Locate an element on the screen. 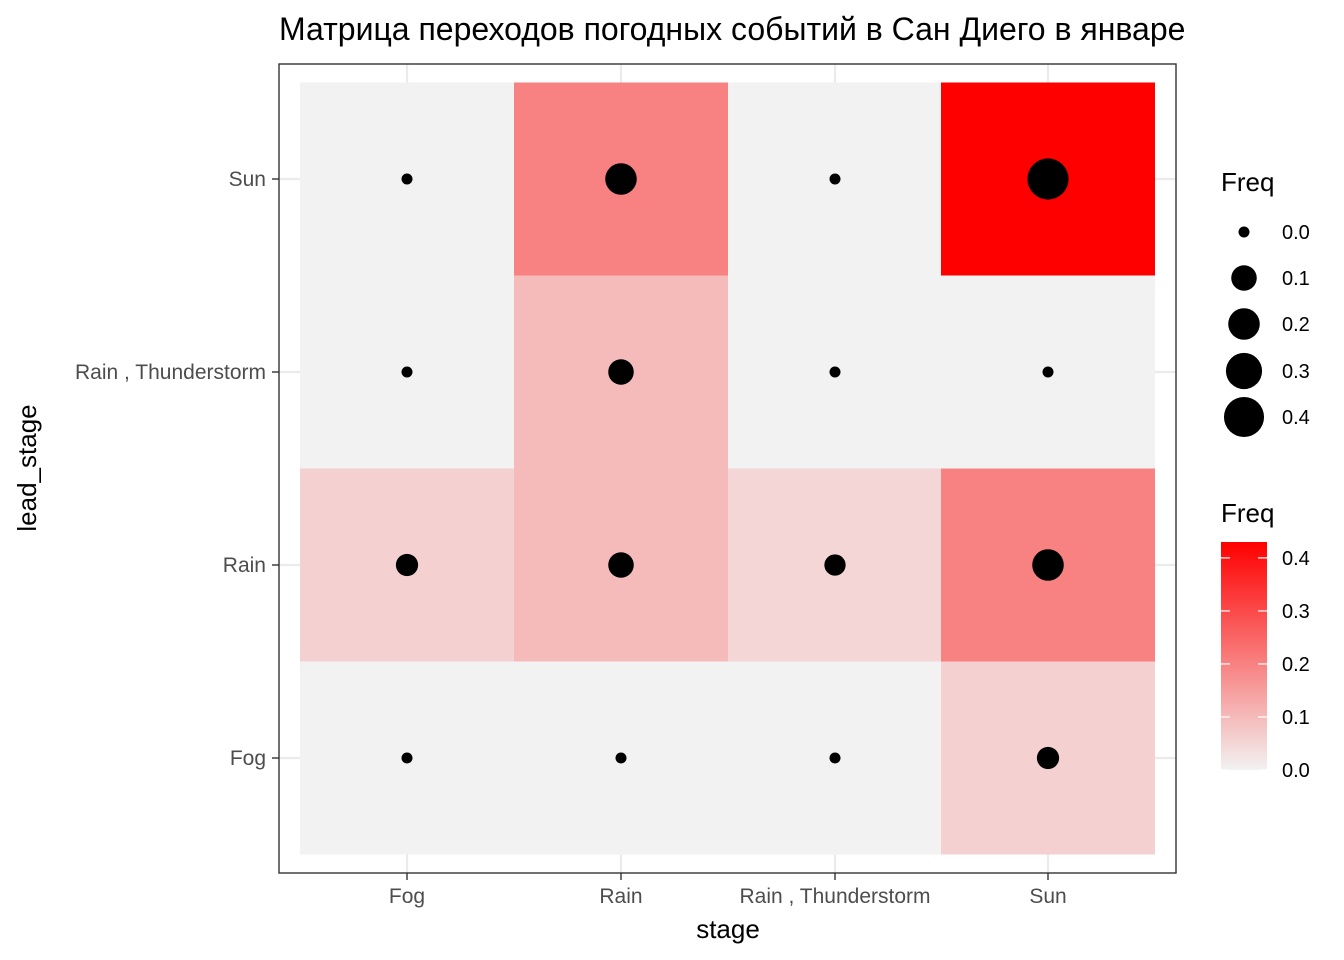  x-tick-label: Fog is located at coordinates (407, 896).